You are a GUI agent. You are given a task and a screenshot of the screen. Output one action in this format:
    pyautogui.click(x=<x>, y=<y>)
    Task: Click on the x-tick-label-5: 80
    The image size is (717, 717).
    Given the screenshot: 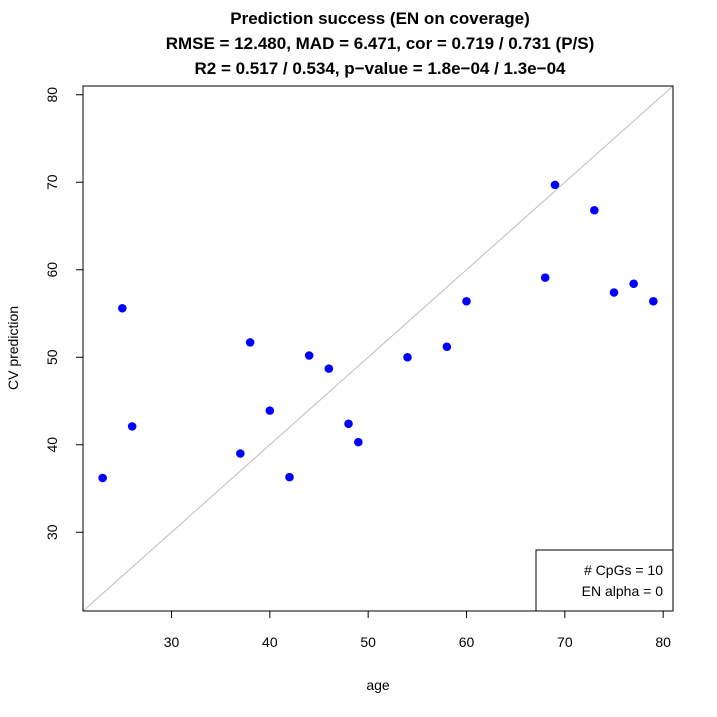 What is the action you would take?
    pyautogui.click(x=663, y=642)
    